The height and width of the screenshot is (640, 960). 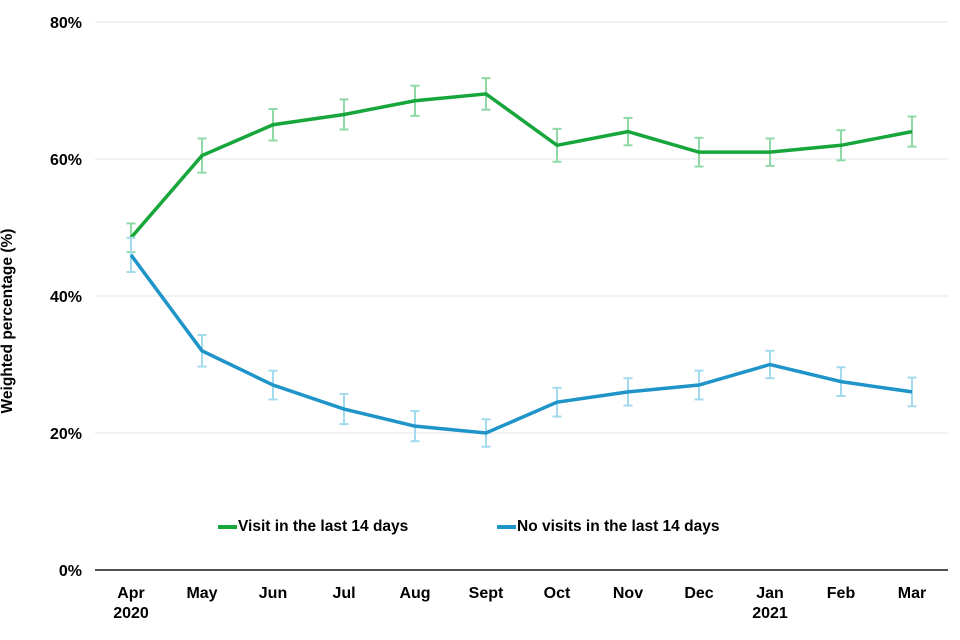 I want to click on x-tick-label: Aug, so click(x=414, y=593).